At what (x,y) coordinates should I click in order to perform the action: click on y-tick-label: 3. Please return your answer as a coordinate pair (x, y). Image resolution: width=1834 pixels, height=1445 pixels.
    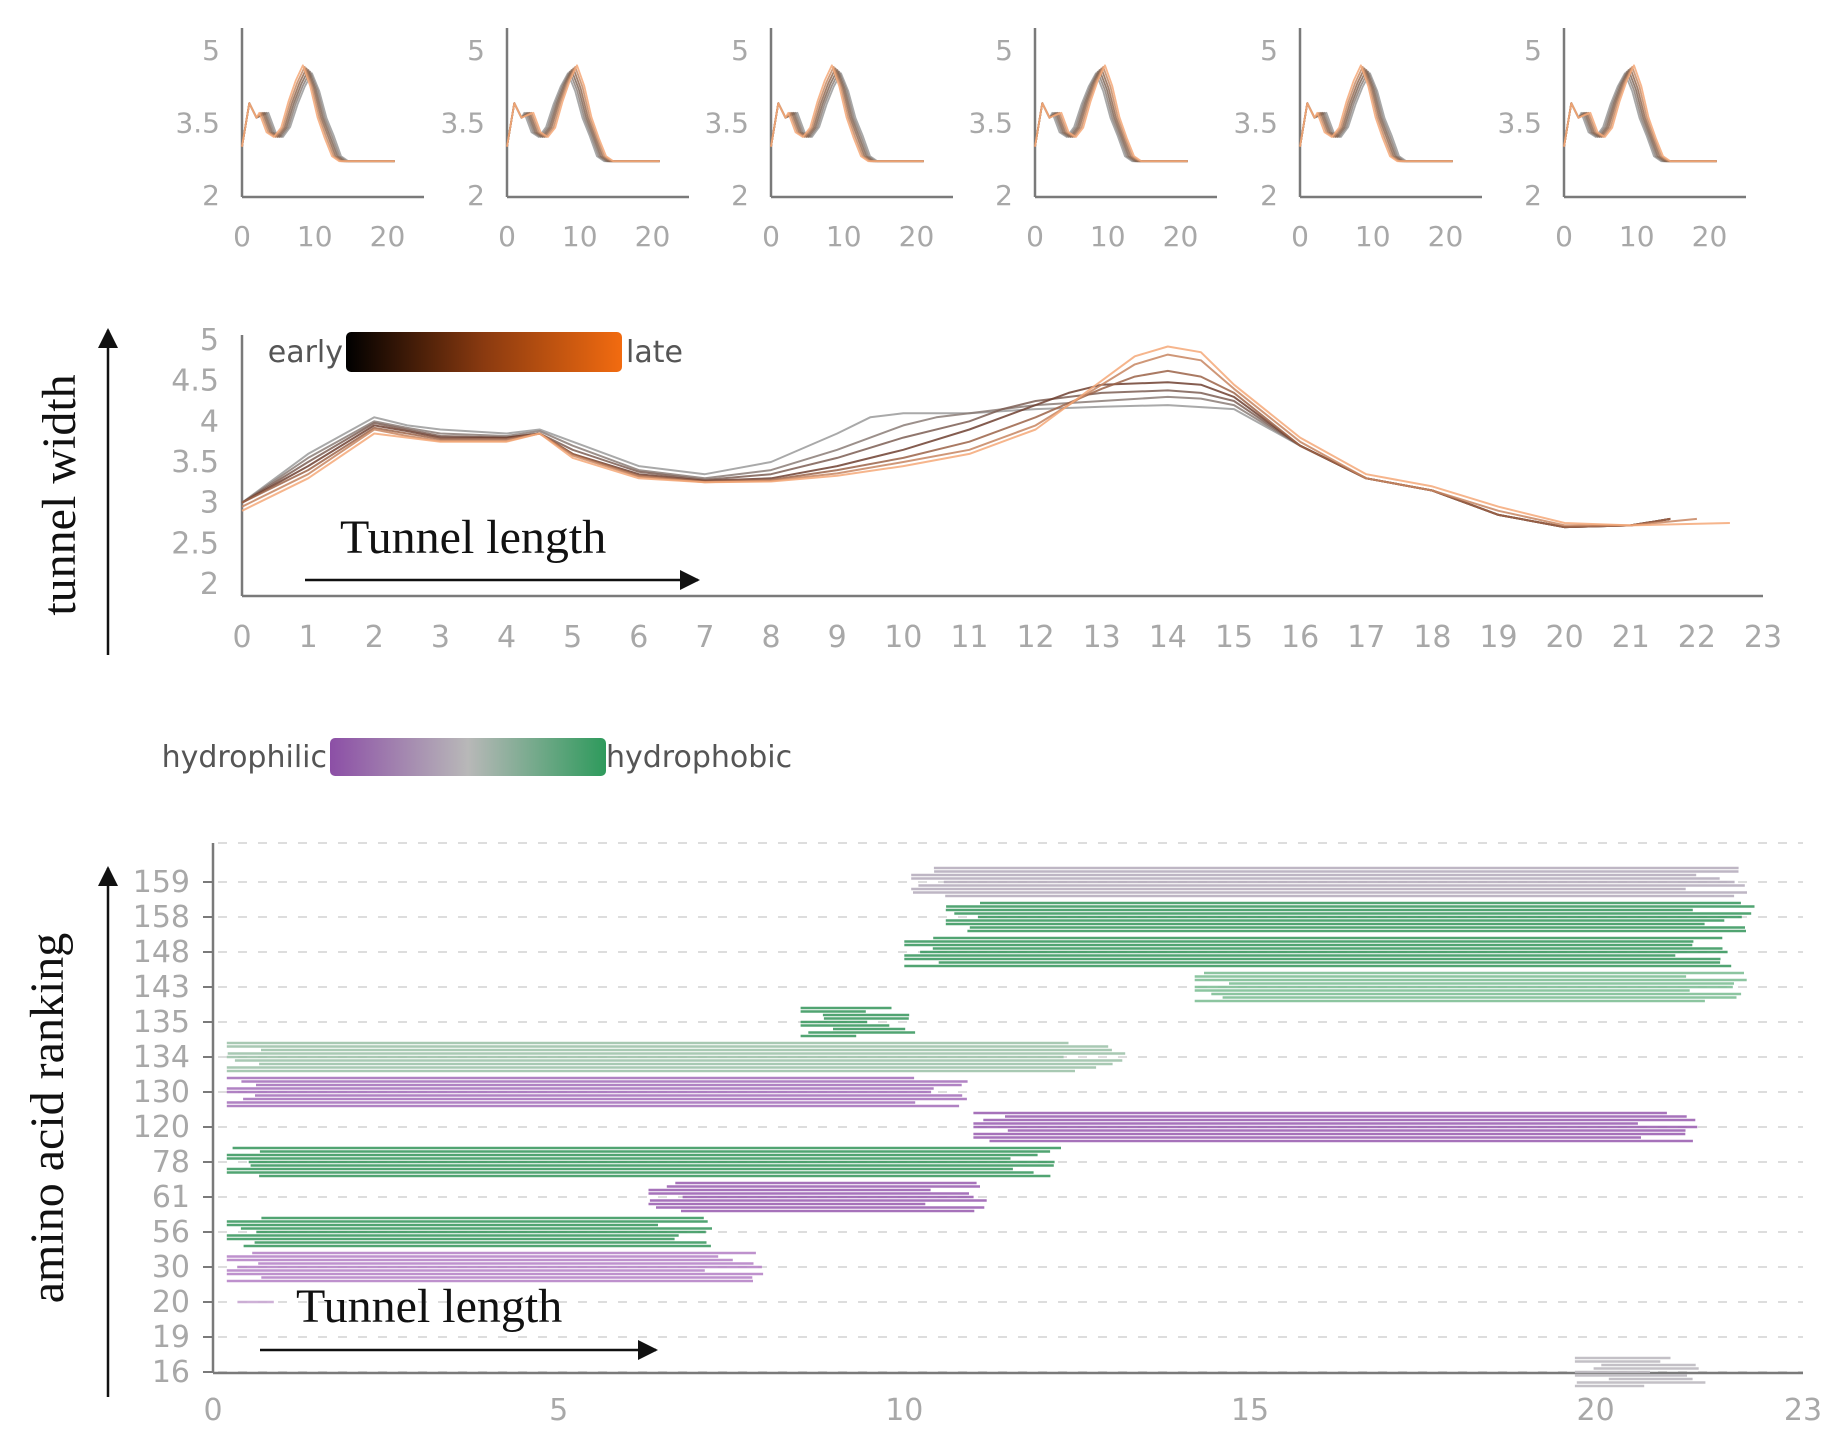
    Looking at the image, I should click on (209, 503).